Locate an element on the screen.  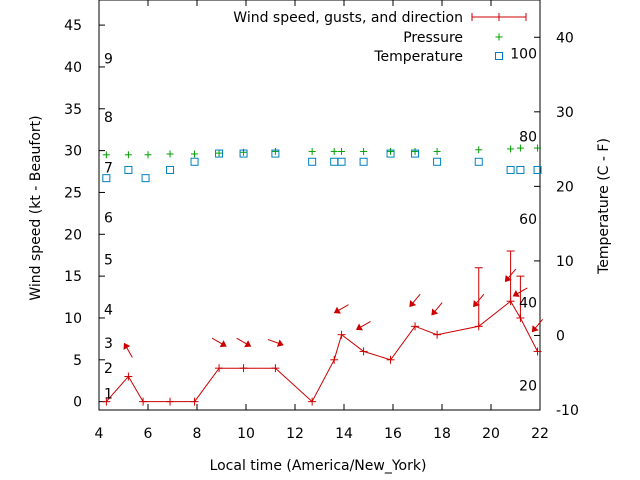
y2-tick-label: 10 is located at coordinates (565, 262).